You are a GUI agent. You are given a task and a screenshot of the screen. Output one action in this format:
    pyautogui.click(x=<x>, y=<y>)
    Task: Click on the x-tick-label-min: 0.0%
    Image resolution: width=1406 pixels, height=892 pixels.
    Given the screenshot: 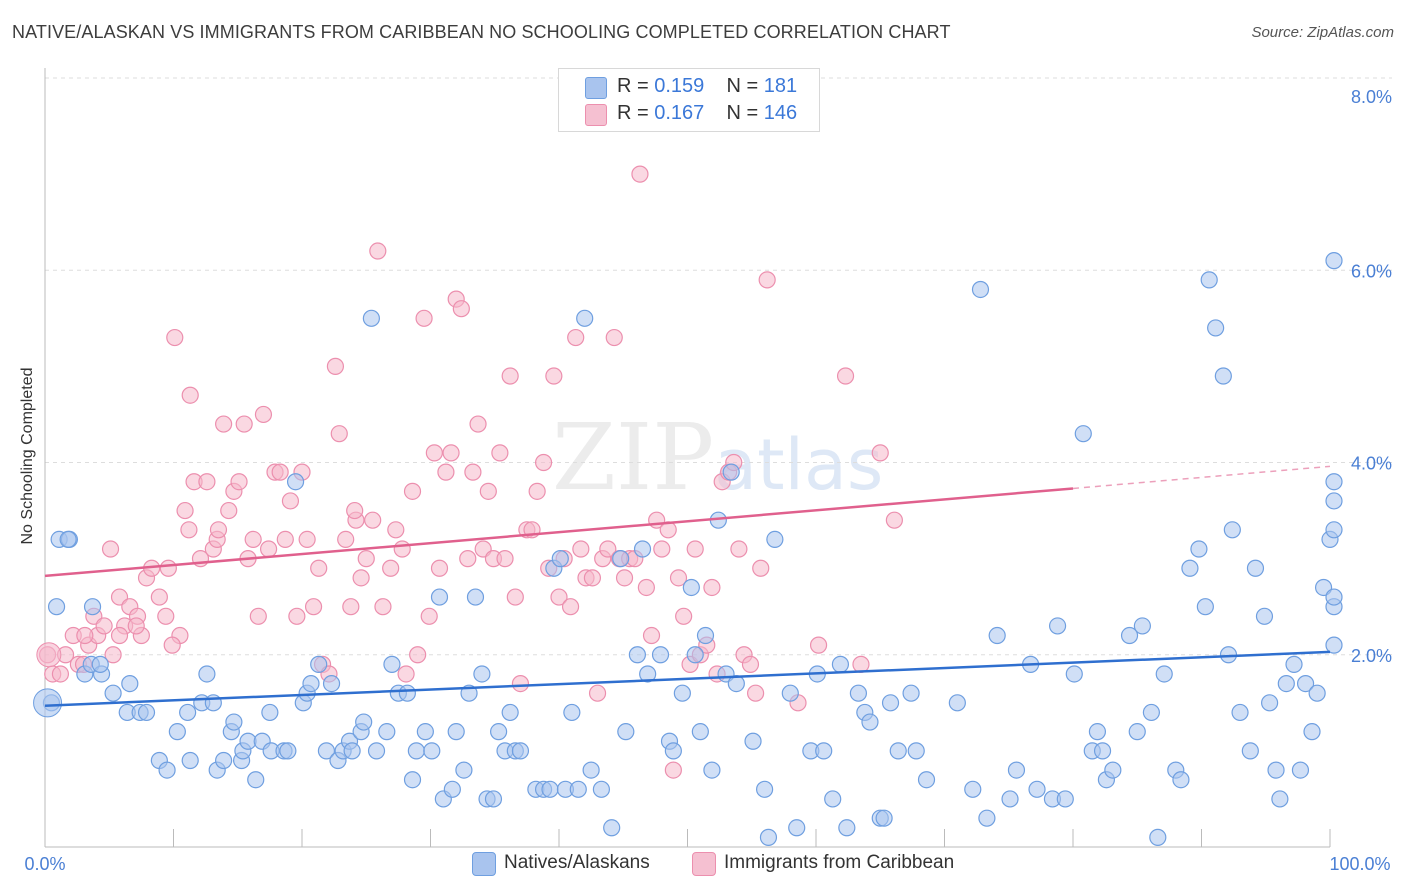 What is the action you would take?
    pyautogui.click(x=44, y=864)
    